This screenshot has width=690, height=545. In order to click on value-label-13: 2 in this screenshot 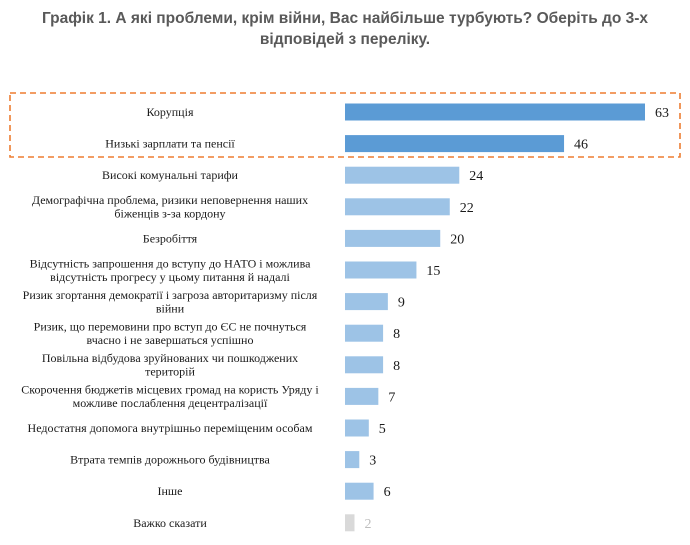, I will do `click(368, 524)`.